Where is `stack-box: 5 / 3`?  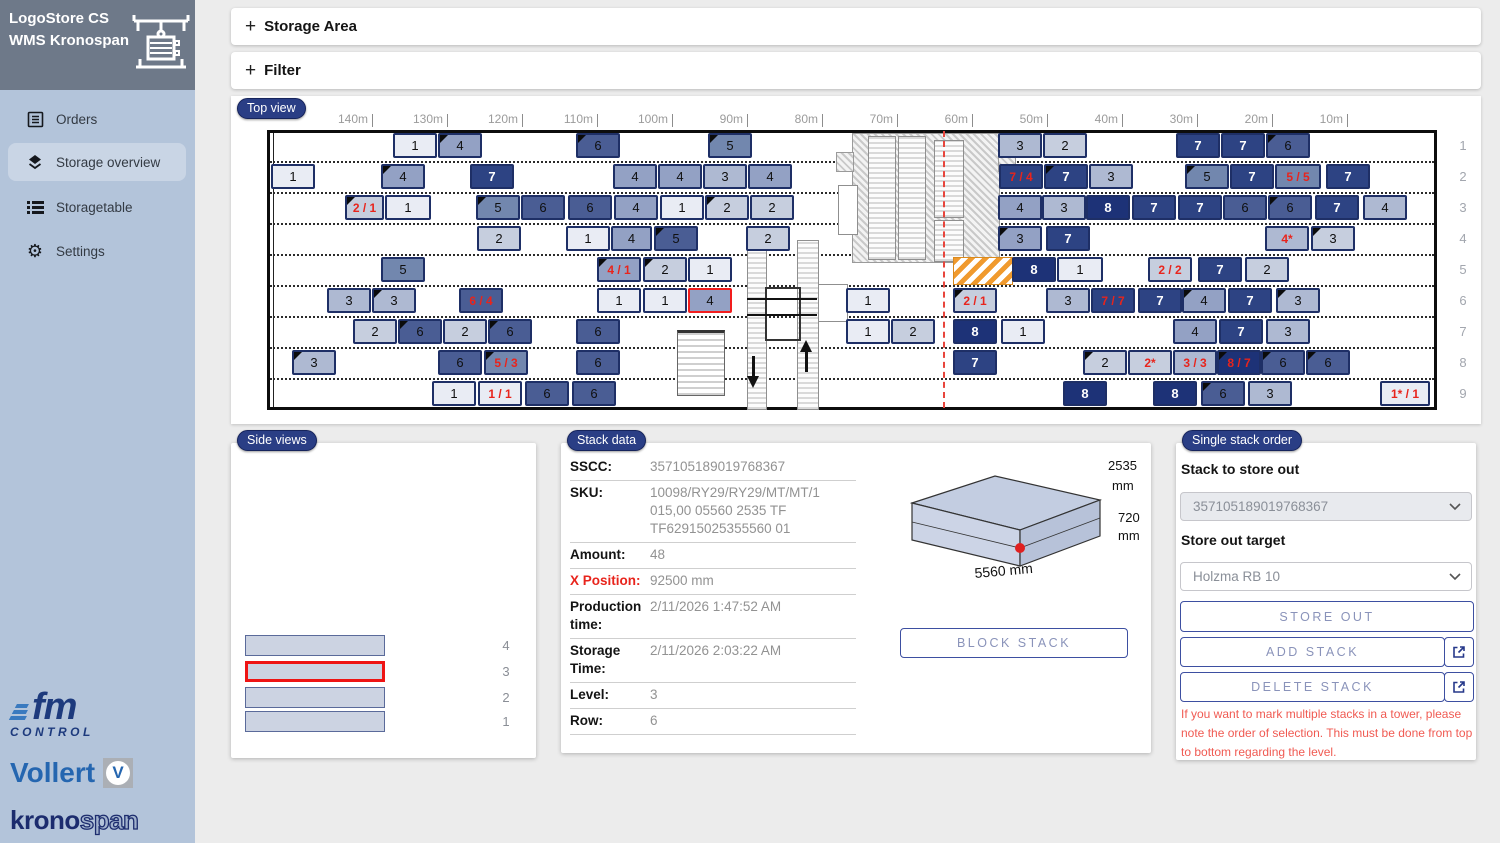 stack-box: 5 / 3 is located at coordinates (506, 362).